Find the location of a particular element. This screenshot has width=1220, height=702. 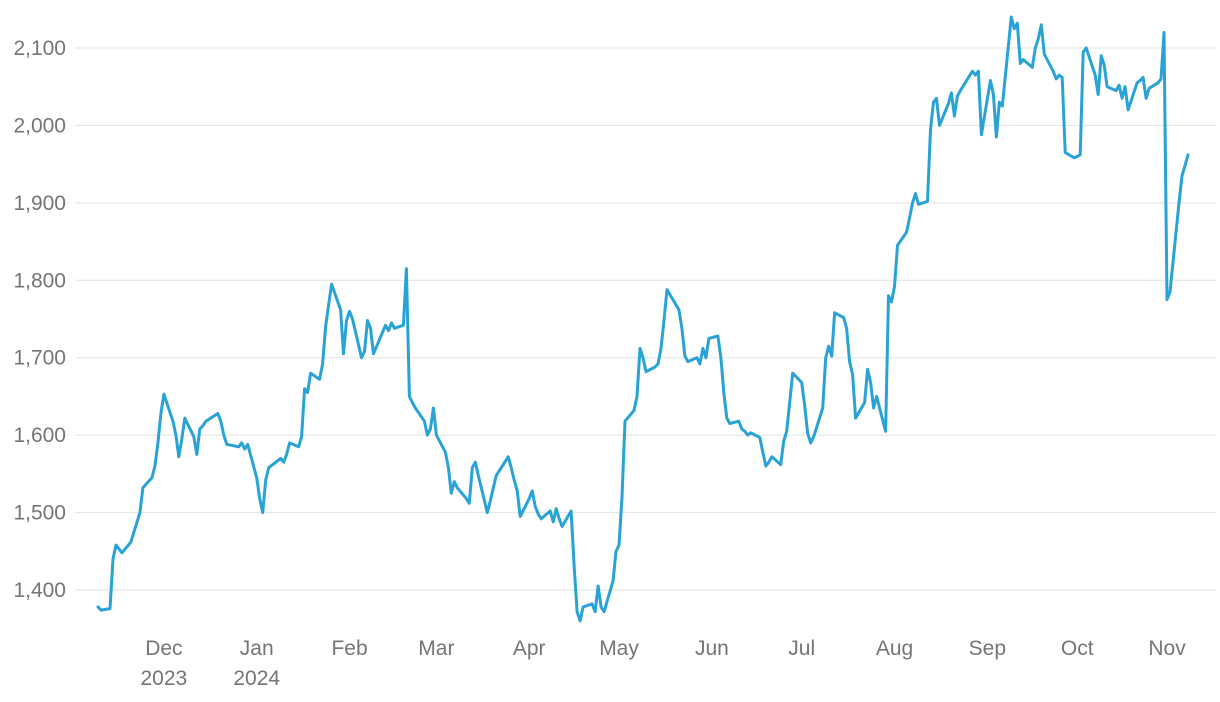

x-axis-tick-label: Oct is located at coordinates (1077, 648).